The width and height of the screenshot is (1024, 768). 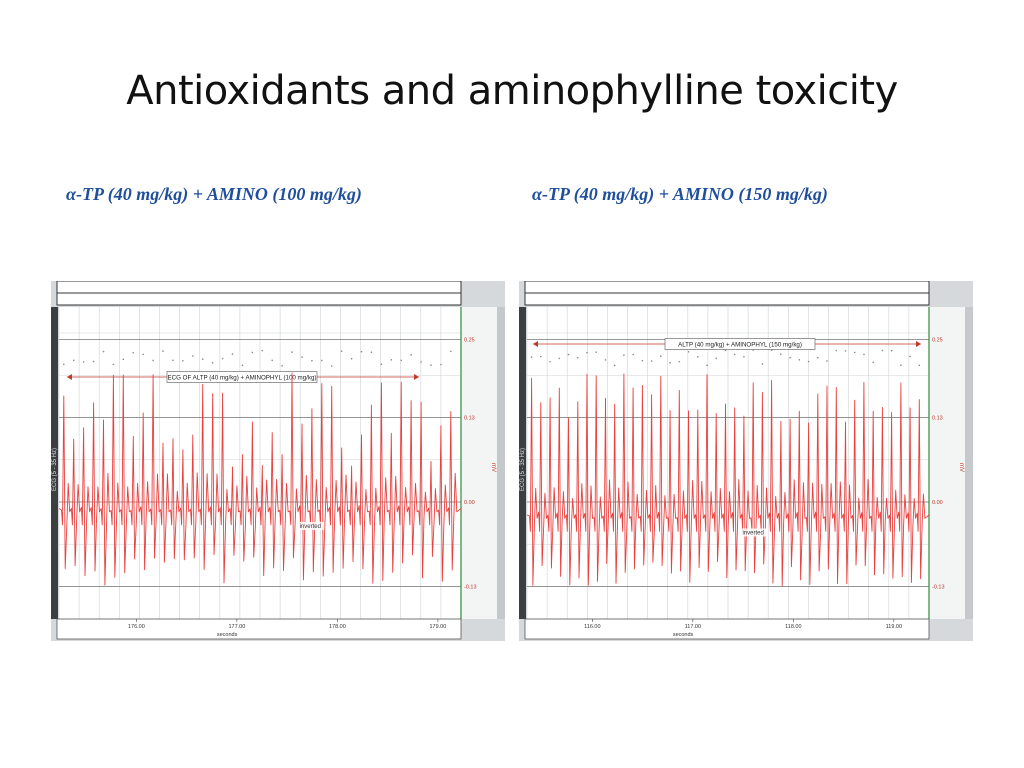 I want to click on slide-title: Antioxidants and aminophylline toxicity, so click(x=512, y=91).